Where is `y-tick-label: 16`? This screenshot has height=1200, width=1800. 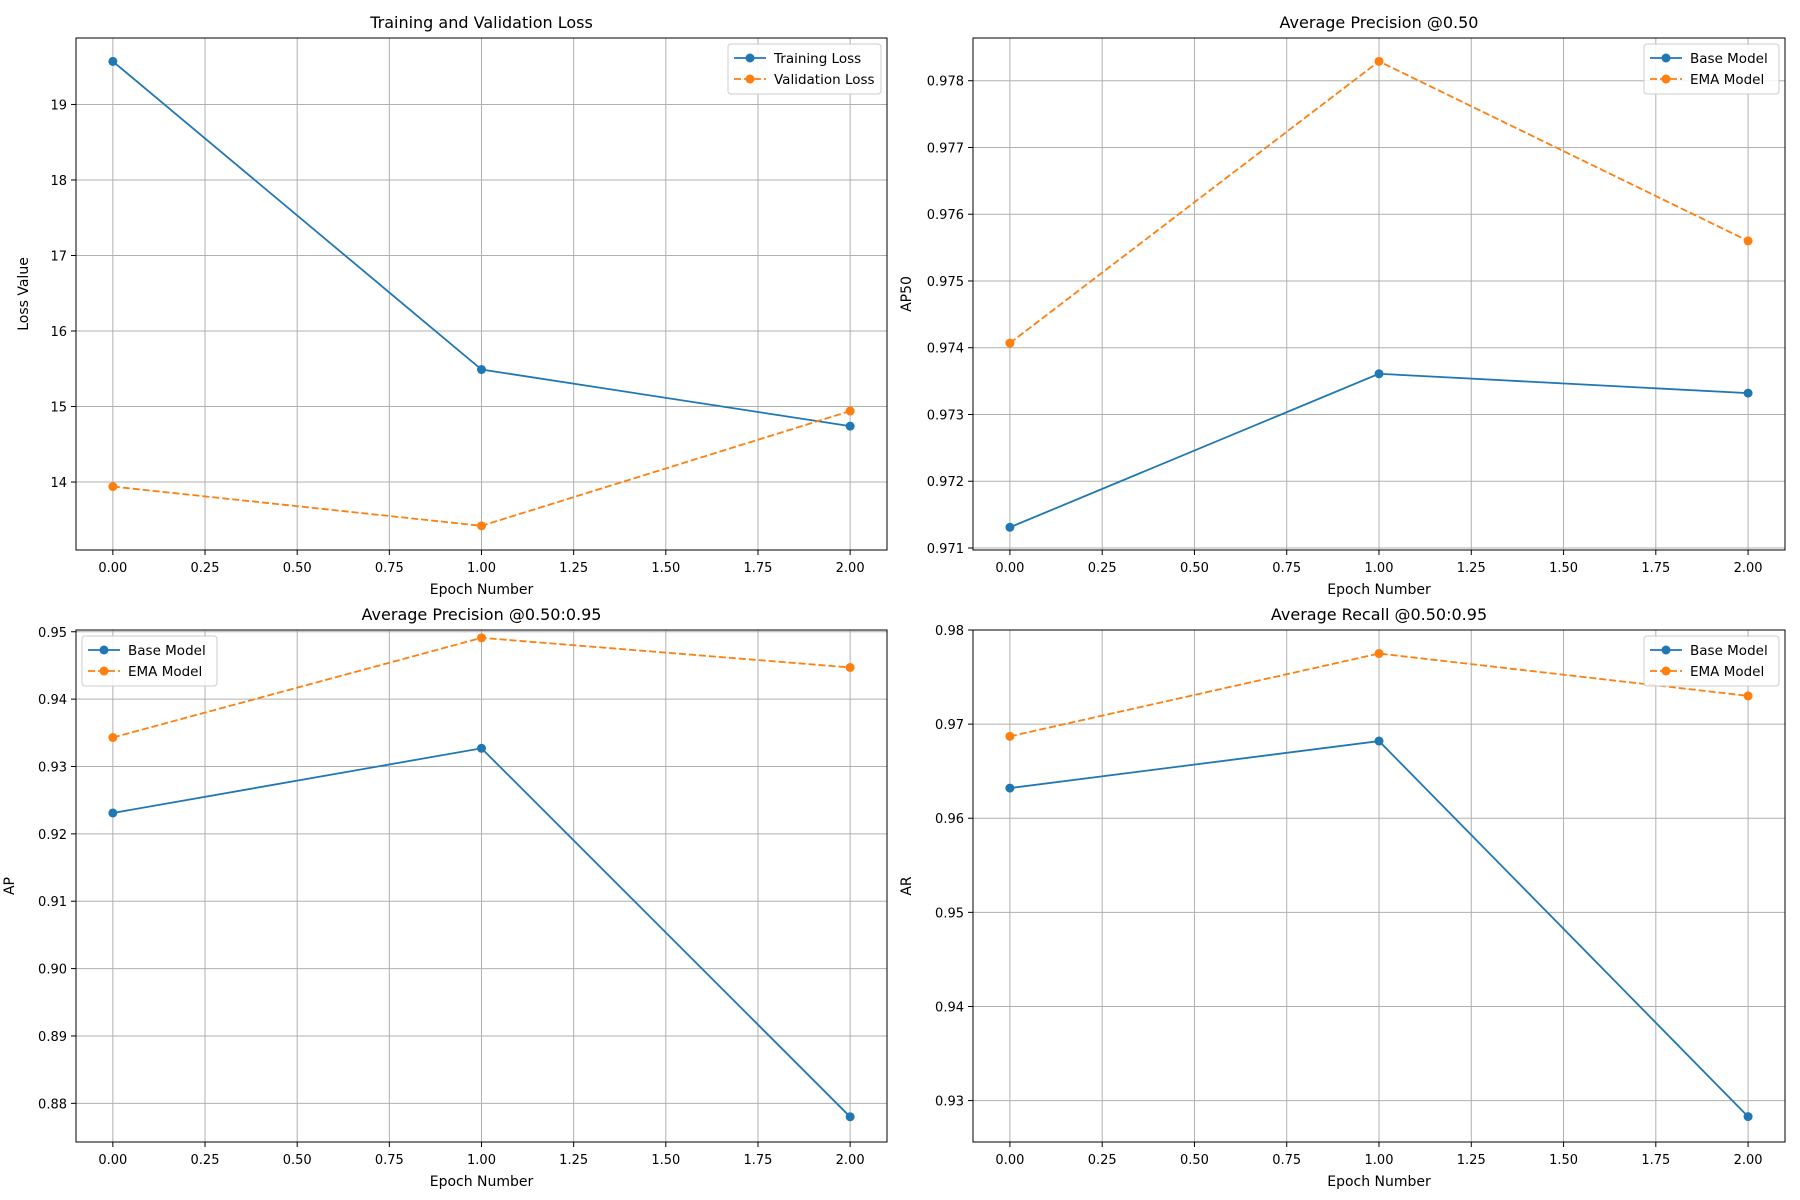
y-tick-label: 16 is located at coordinates (58, 332).